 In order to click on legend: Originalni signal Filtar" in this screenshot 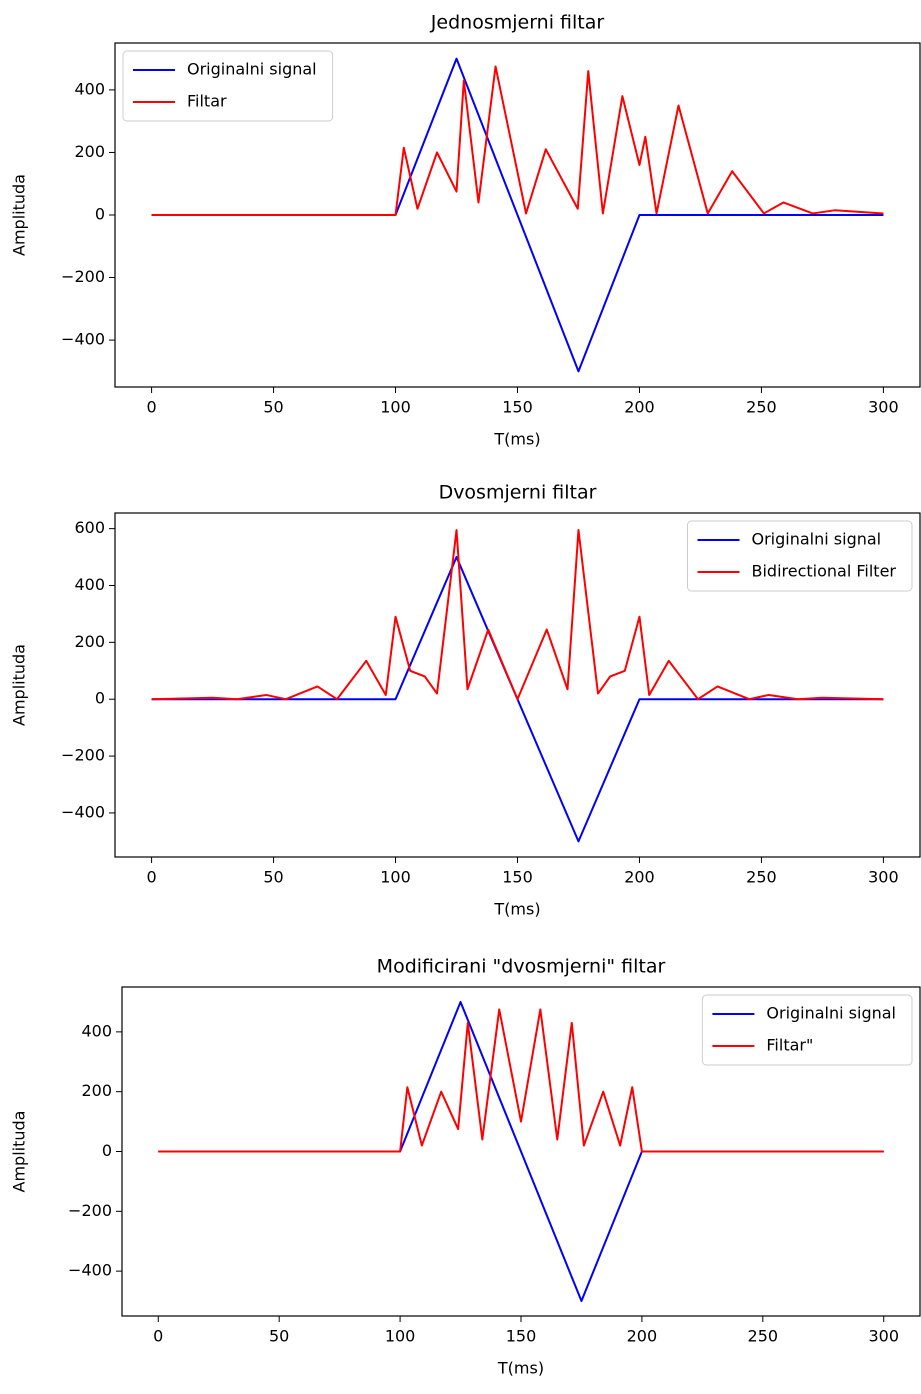, I will do `click(807, 1030)`.